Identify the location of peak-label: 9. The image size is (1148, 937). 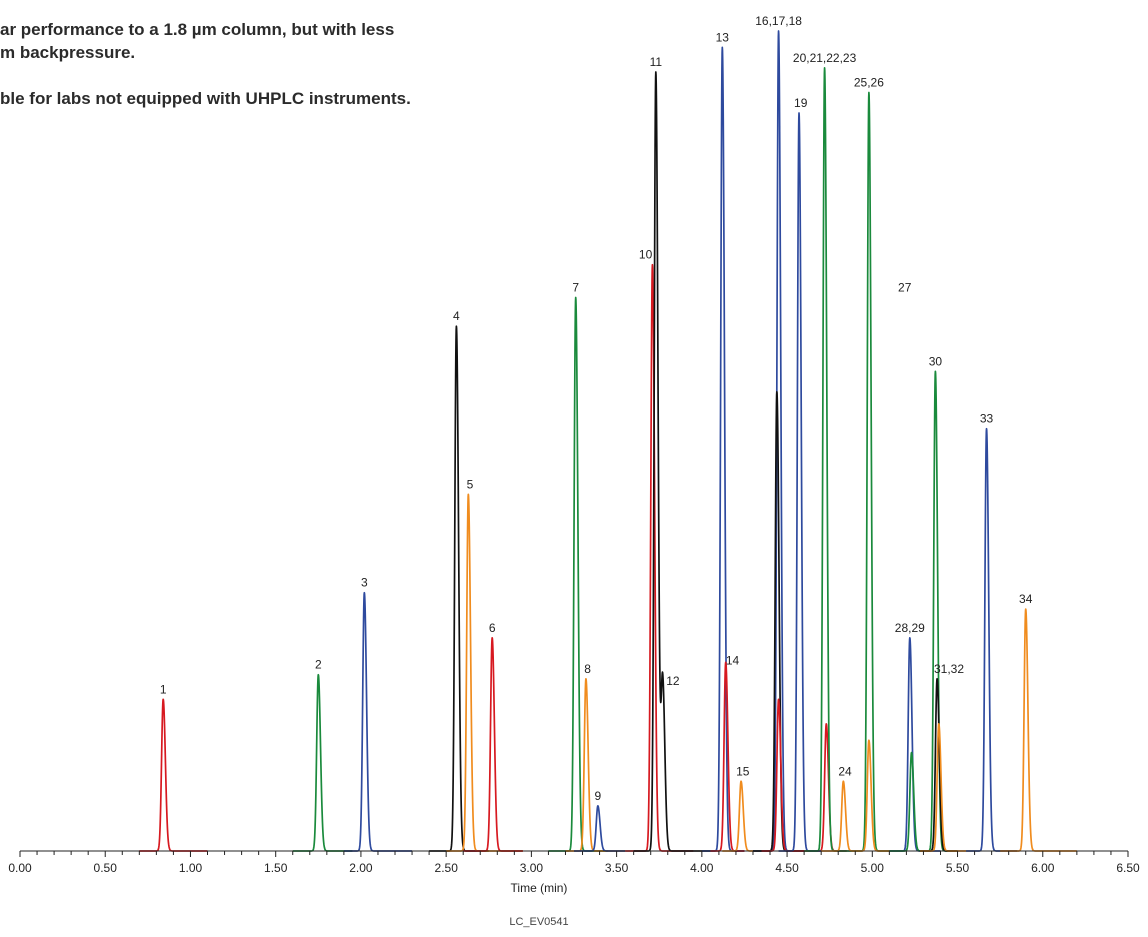
(598, 796).